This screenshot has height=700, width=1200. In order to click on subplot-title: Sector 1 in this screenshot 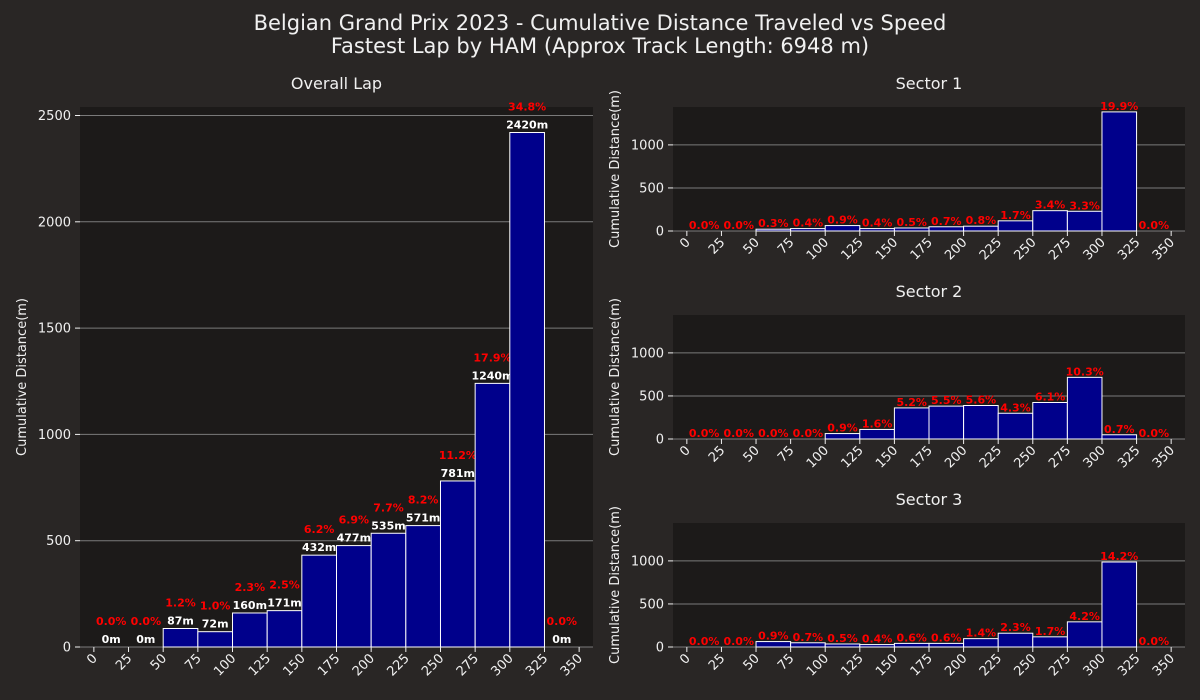, I will do `click(929, 83)`.